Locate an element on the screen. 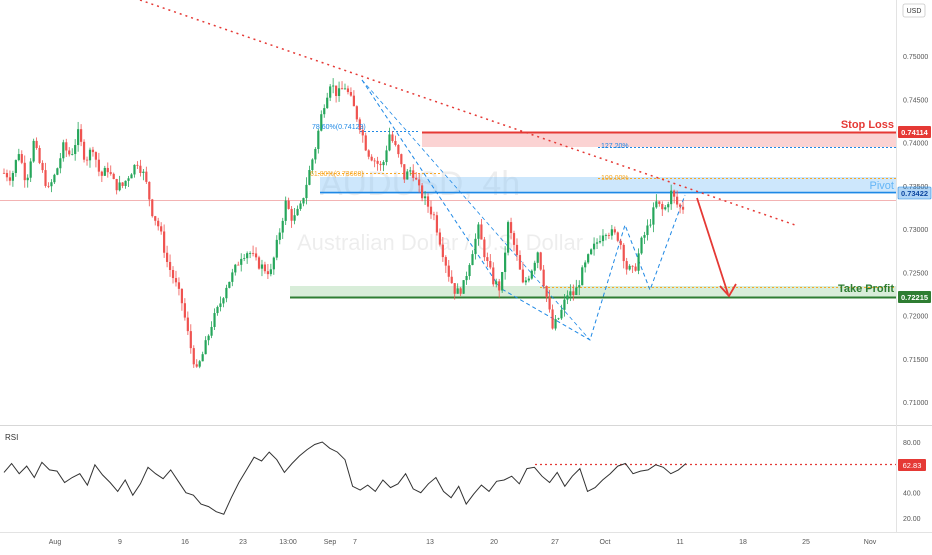  time-tick-label: 9 is located at coordinates (120, 542).